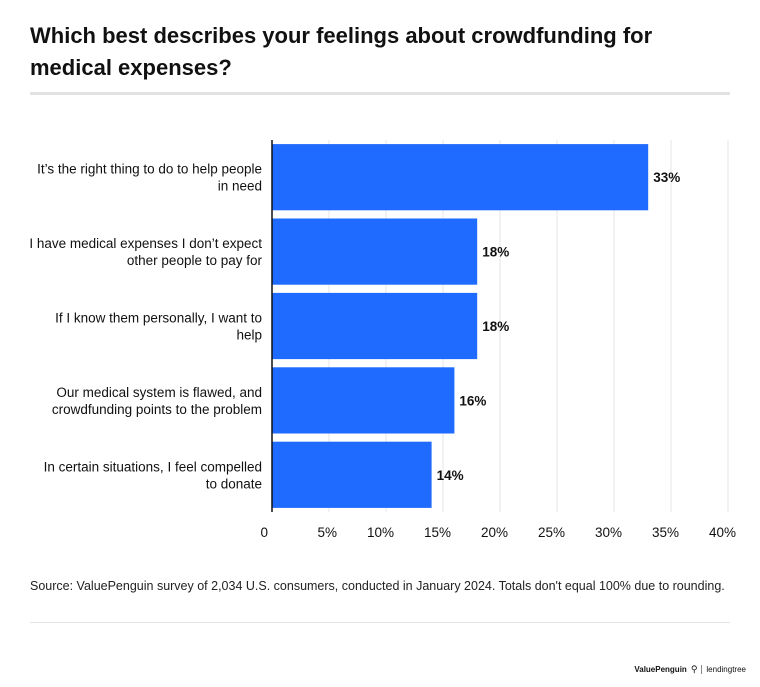 The width and height of the screenshot is (760, 687). Describe the element at coordinates (472, 400) in the screenshot. I see `value-label: 16%` at that location.